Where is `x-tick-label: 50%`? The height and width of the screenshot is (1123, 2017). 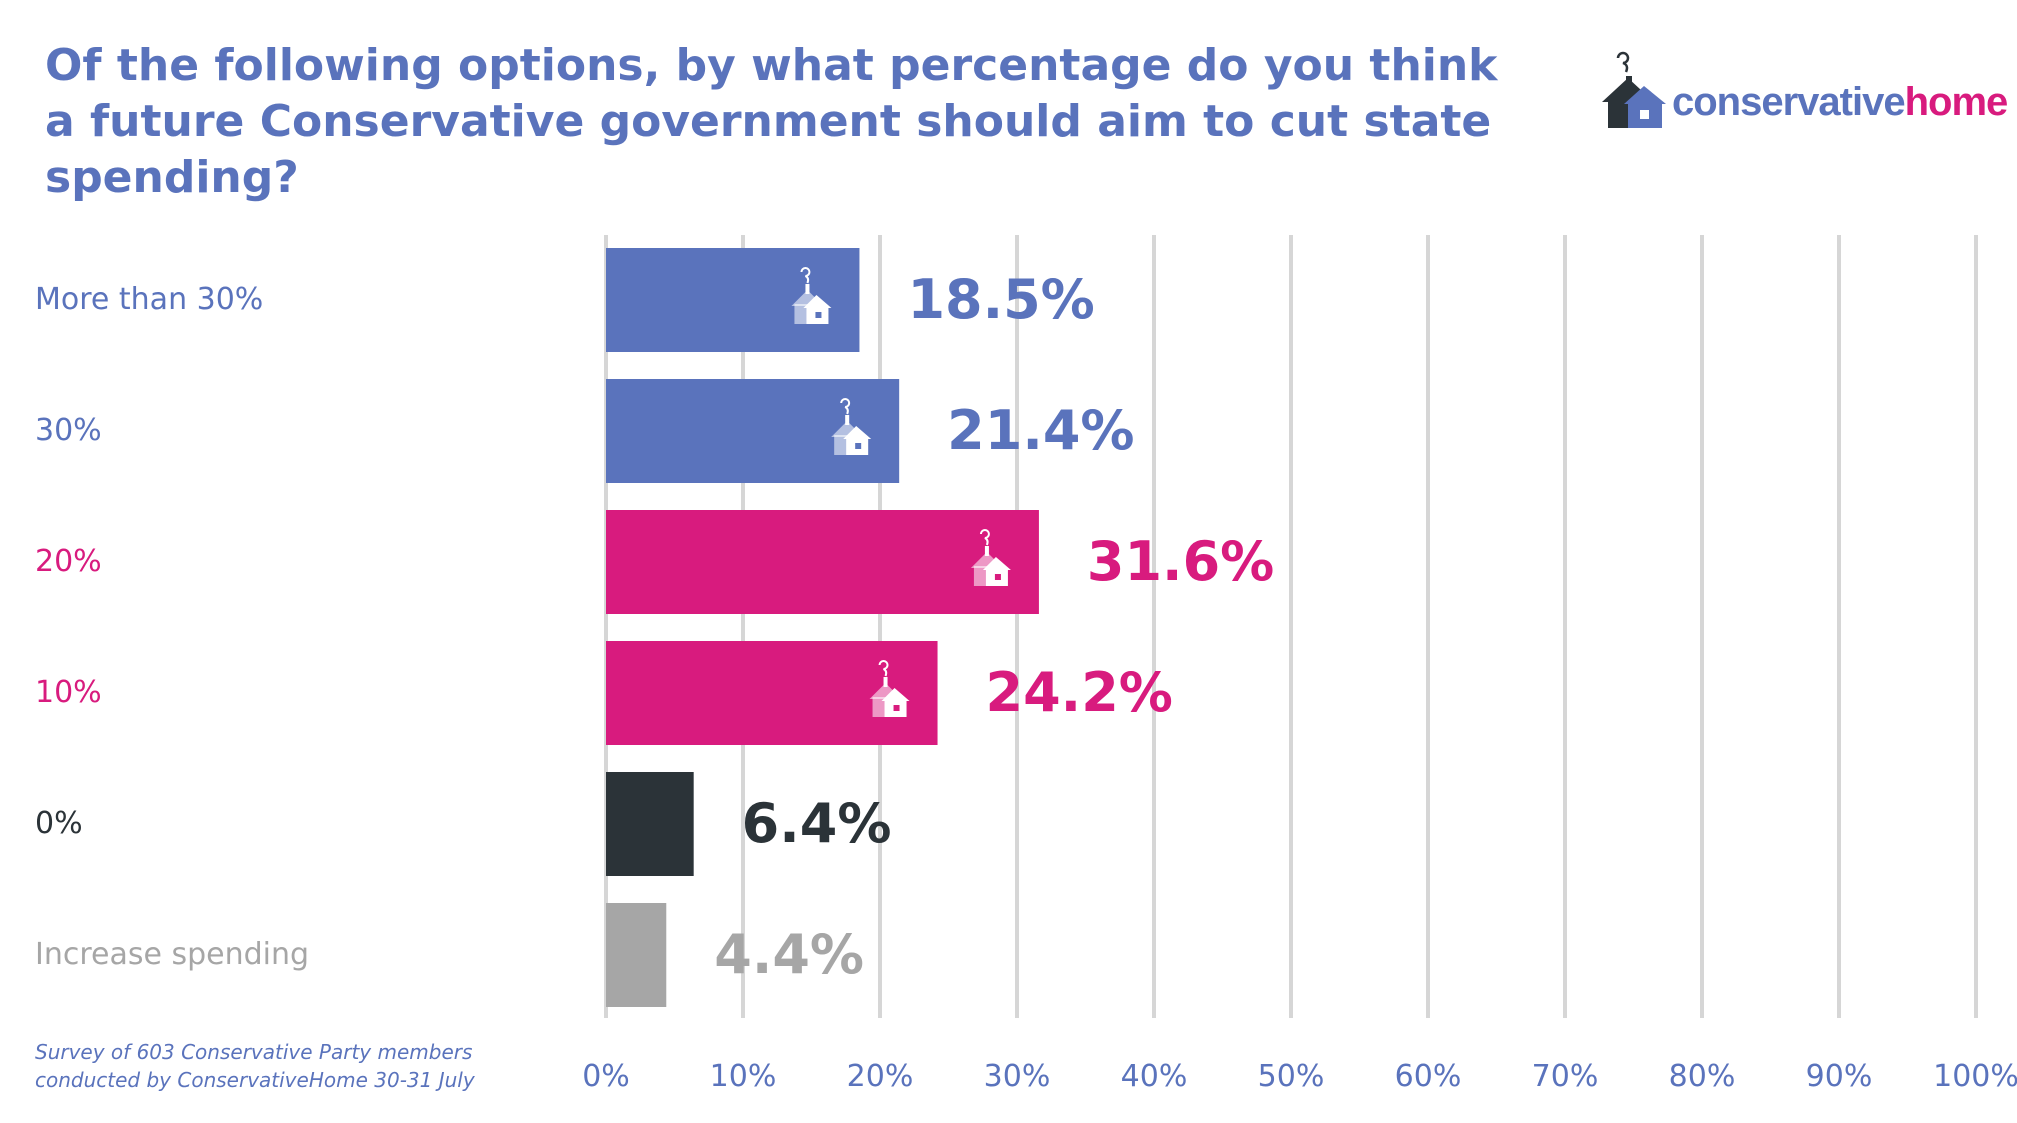 x-tick-label: 50% is located at coordinates (1291, 1076).